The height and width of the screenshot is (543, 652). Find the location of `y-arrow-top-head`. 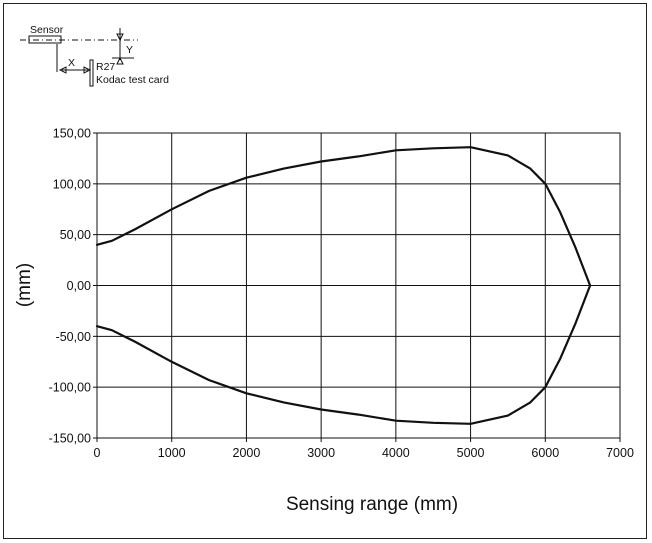

y-arrow-top-head is located at coordinates (120, 37).